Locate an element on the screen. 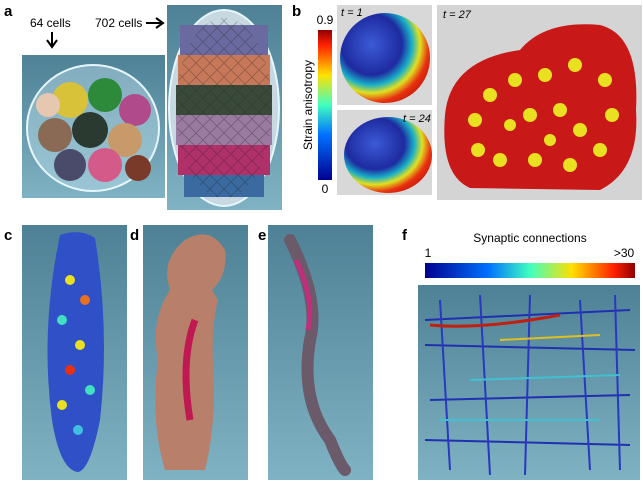 The width and height of the screenshot is (643, 488). panel-e: e is located at coordinates (315, 352).